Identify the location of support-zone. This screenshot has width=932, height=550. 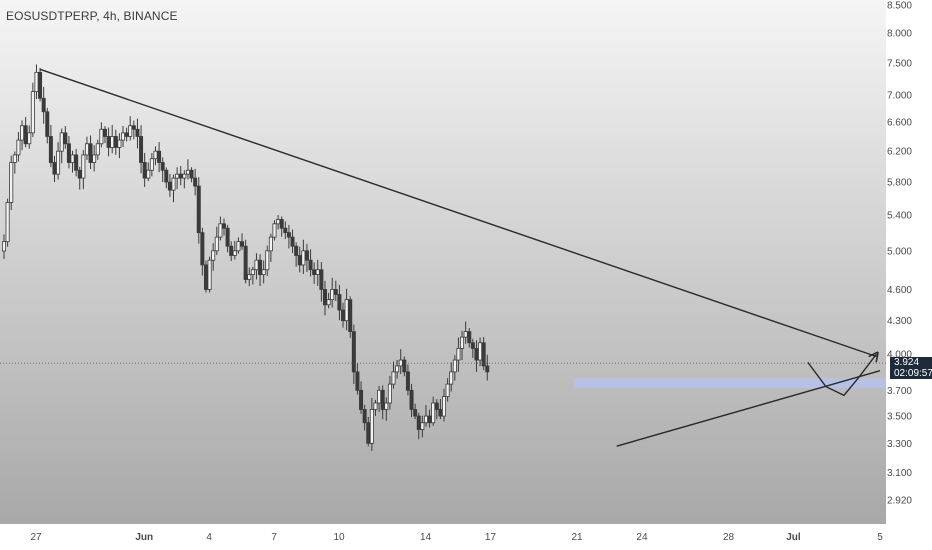
(730, 382).